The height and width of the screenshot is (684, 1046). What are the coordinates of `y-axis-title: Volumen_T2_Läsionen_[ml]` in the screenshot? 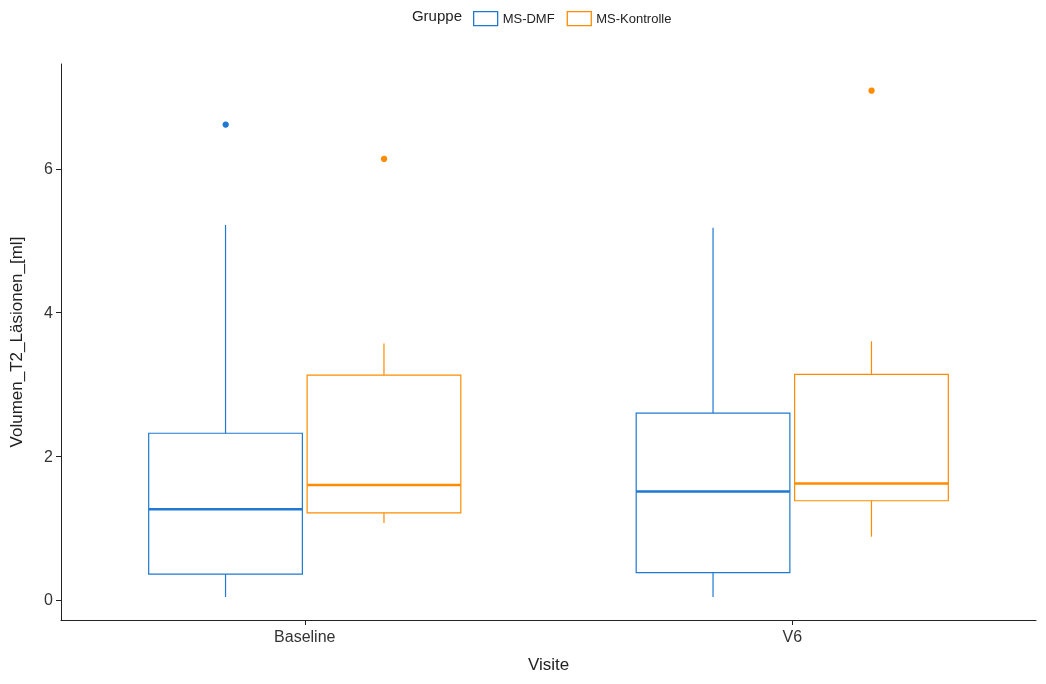 It's located at (16, 342).